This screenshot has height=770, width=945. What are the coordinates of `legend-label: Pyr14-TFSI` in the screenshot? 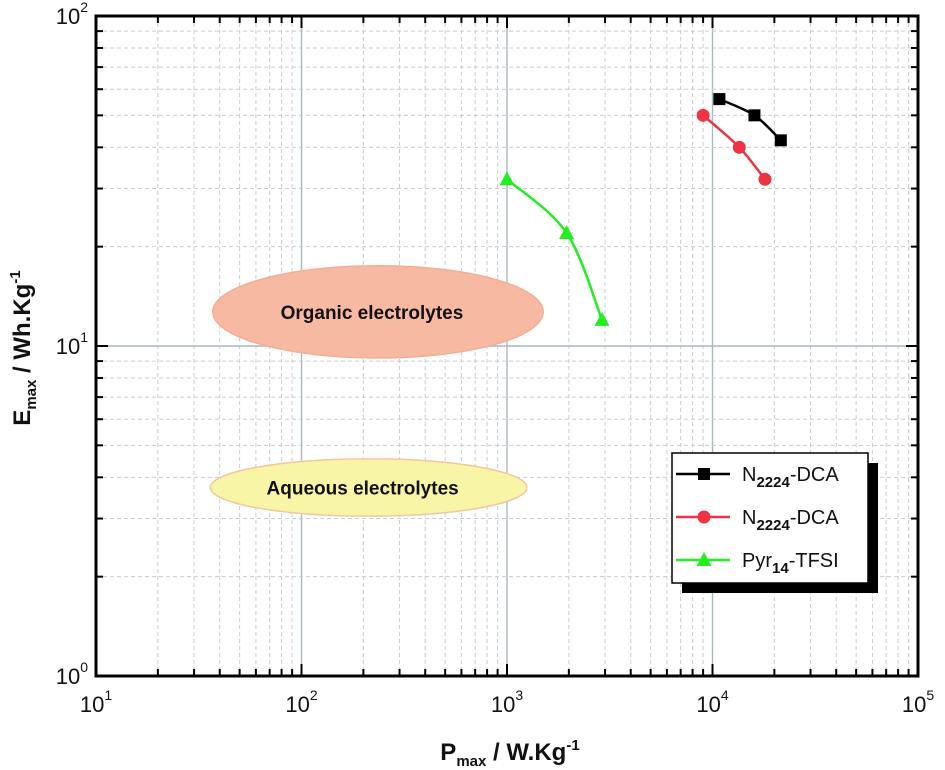 It's located at (790, 563).